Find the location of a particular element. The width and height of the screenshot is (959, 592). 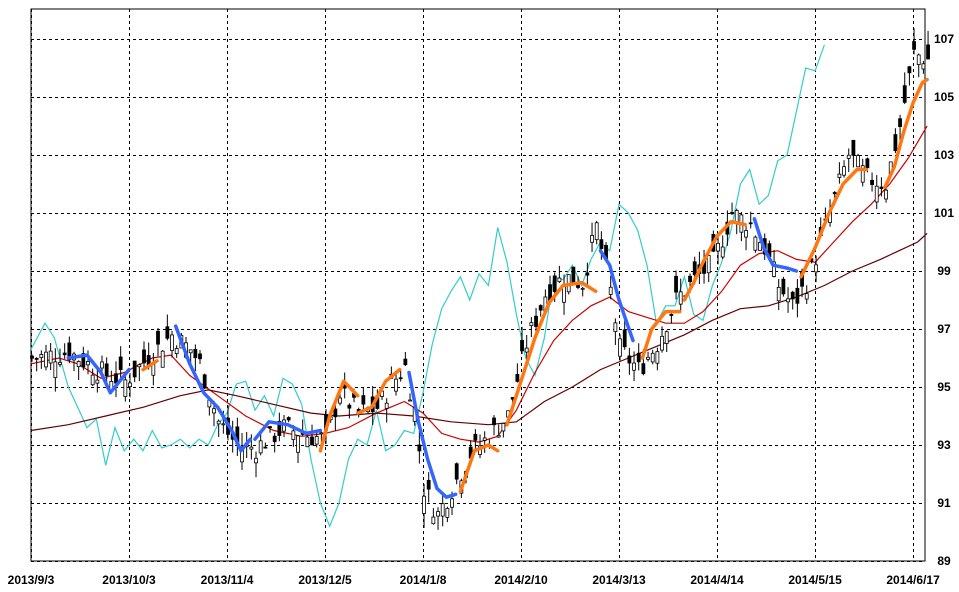

y-tick-label: 99 is located at coordinates (944, 271).